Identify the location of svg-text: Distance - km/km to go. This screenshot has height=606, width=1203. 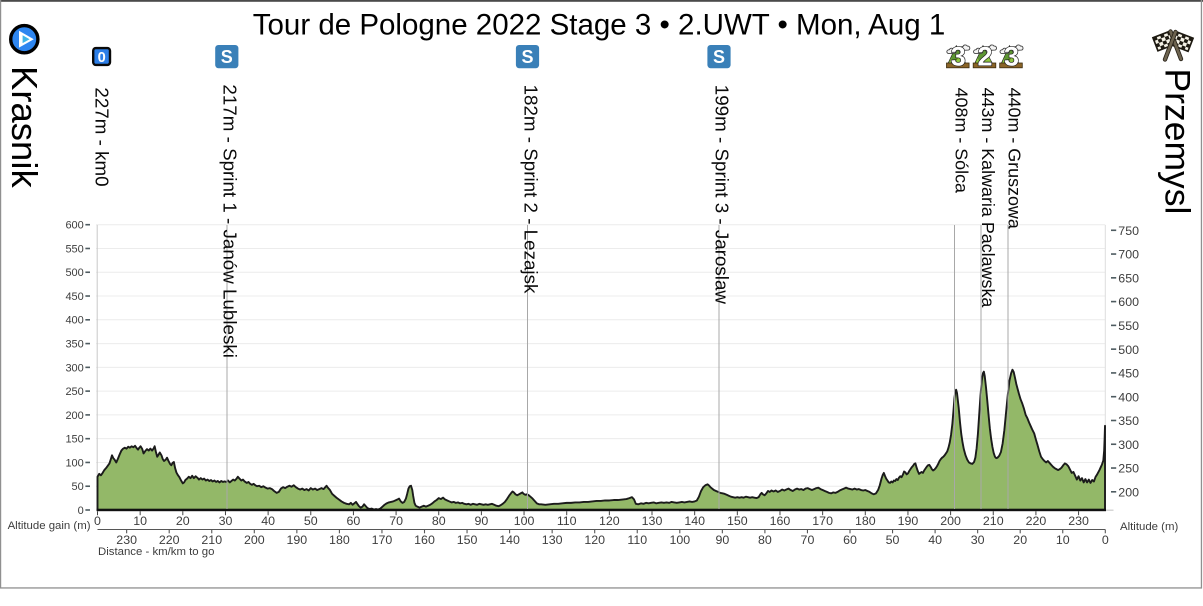
(156, 552).